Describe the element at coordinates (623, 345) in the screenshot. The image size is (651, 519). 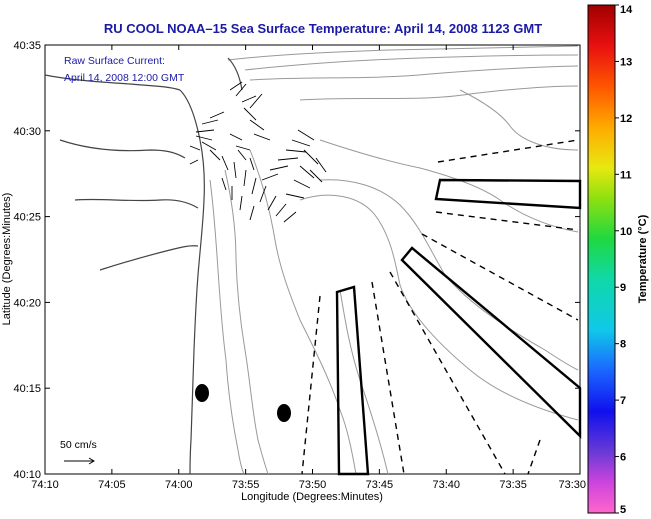
I see `colorbar-tick-label: 8` at that location.